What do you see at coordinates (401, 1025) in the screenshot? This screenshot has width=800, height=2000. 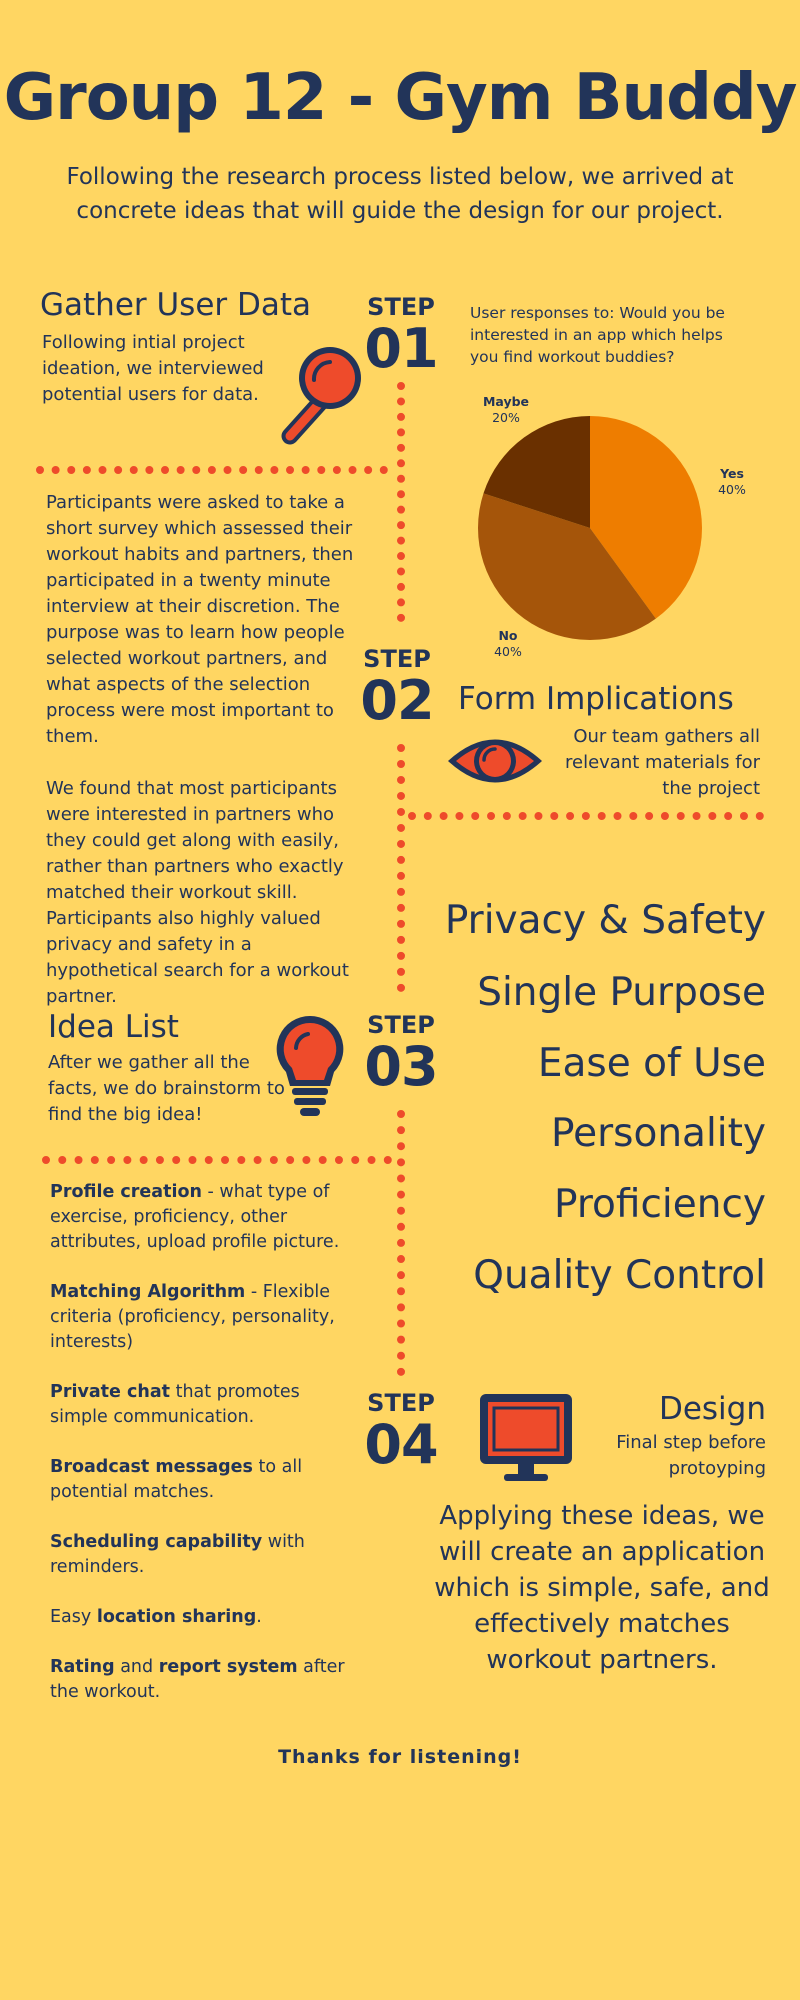 I see `step3-label: STEP` at bounding box center [401, 1025].